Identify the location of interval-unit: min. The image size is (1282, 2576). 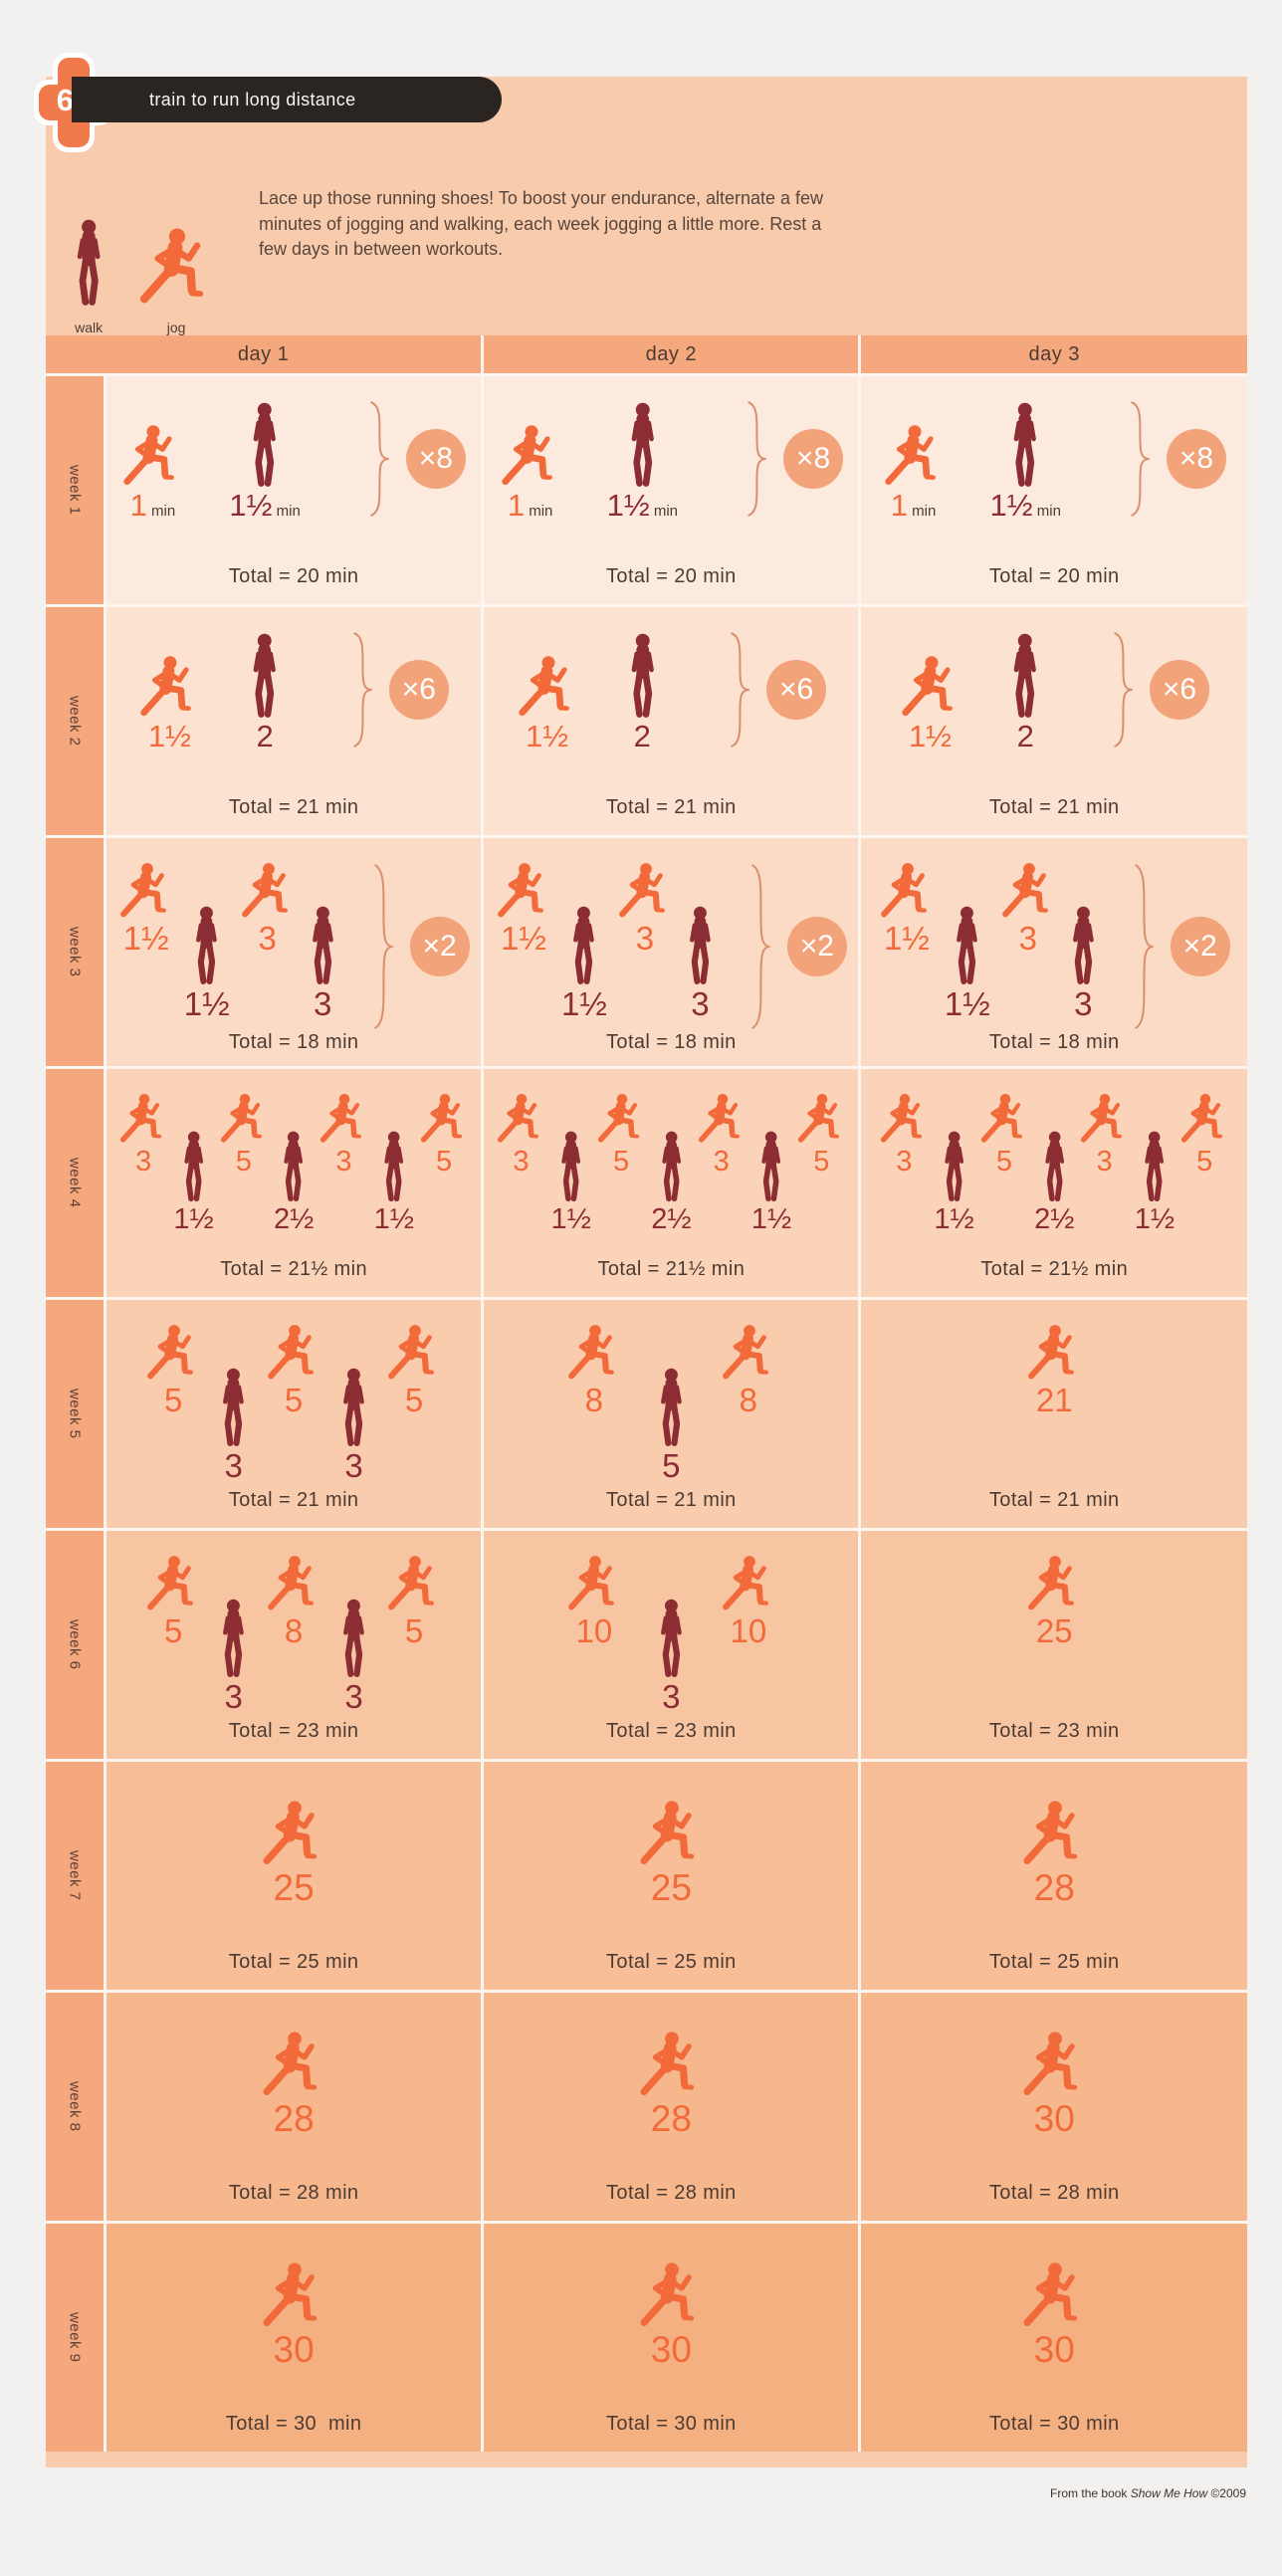
(922, 511).